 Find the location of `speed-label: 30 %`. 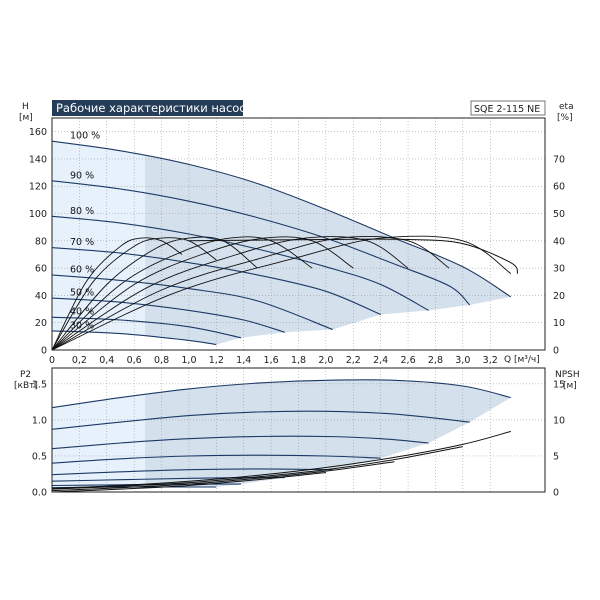

speed-label: 30 % is located at coordinates (82, 325).